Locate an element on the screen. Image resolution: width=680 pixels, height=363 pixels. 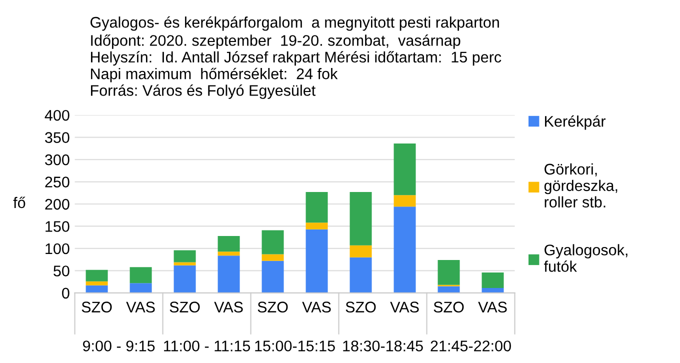
text: 9:00 - 9:15 is located at coordinates (118, 346).